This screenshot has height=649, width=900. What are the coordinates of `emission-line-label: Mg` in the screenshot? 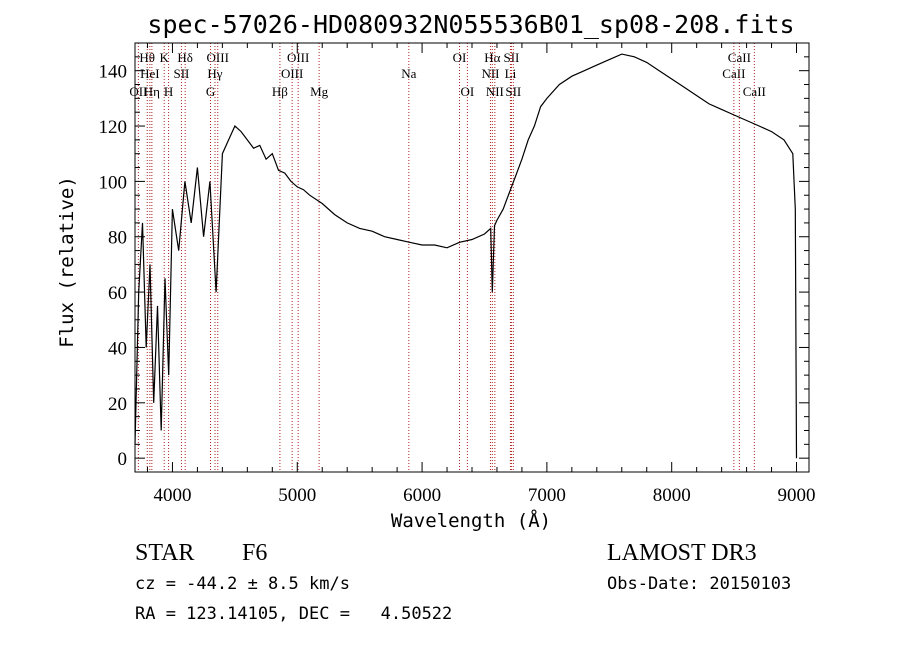 It's located at (319, 91).